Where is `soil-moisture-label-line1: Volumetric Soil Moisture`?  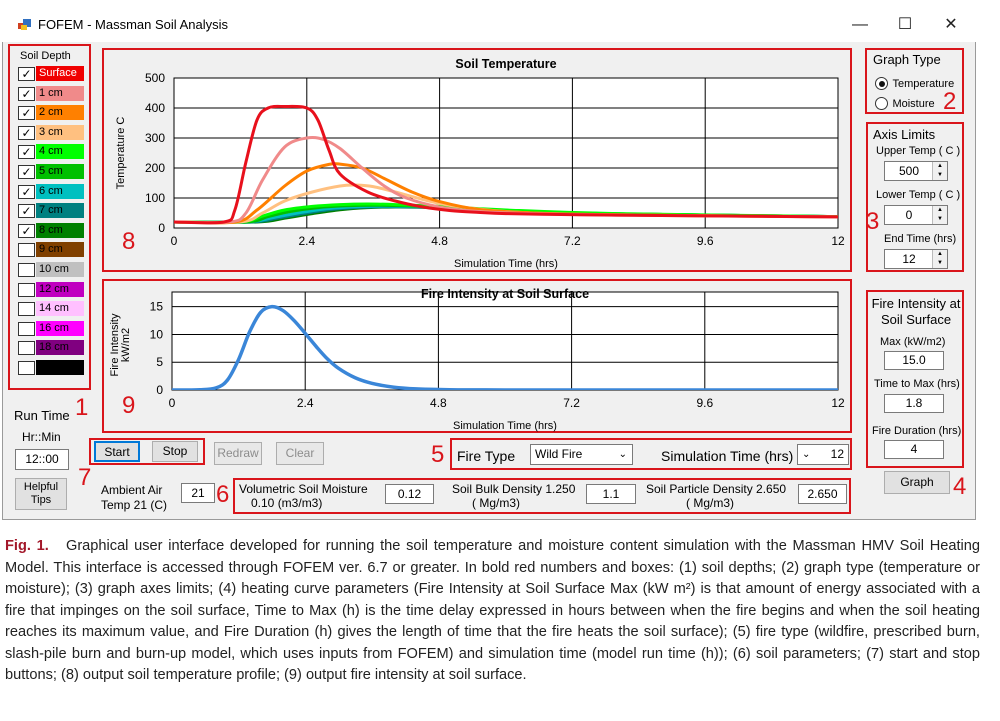 soil-moisture-label-line1: Volumetric Soil Moisture is located at coordinates (303, 489).